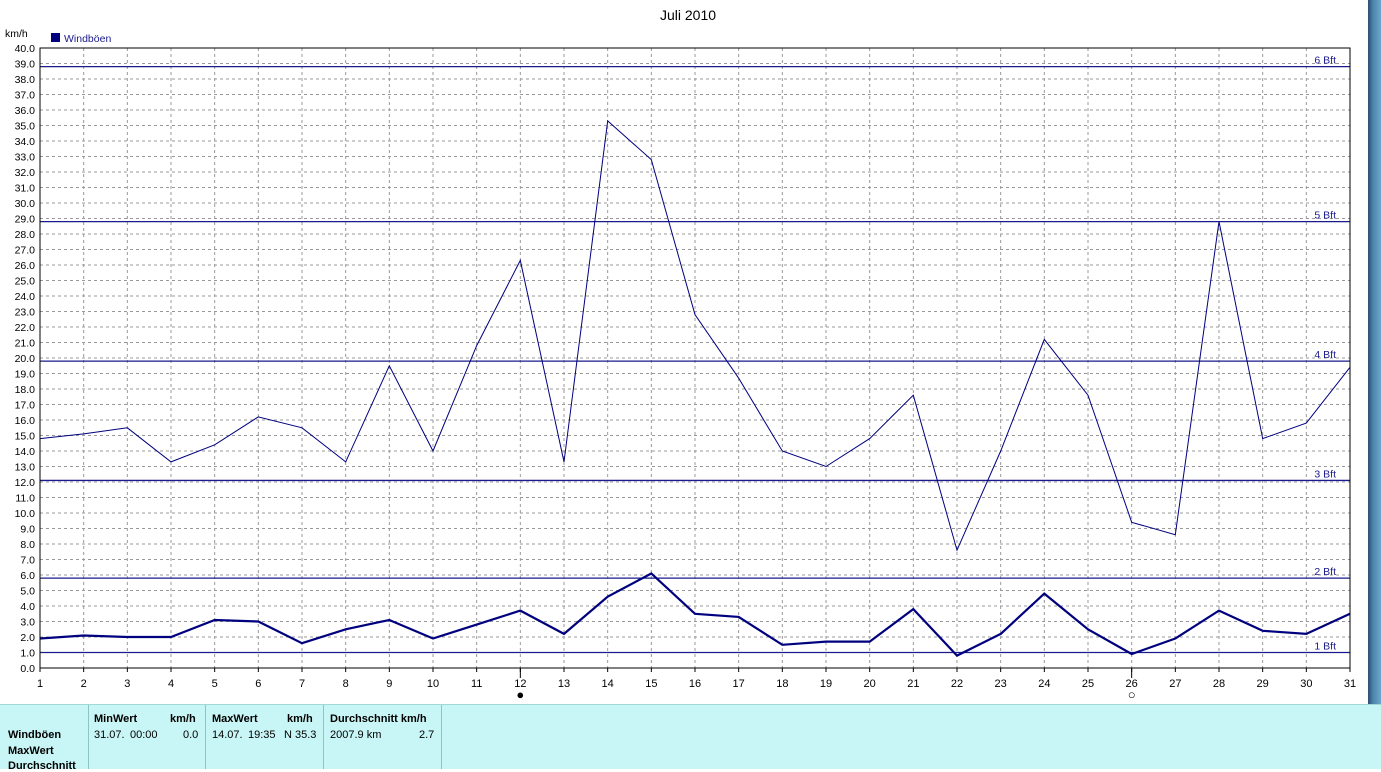 Image resolution: width=1381 pixels, height=772 pixels. I want to click on x-tick-label: 22, so click(957, 684).